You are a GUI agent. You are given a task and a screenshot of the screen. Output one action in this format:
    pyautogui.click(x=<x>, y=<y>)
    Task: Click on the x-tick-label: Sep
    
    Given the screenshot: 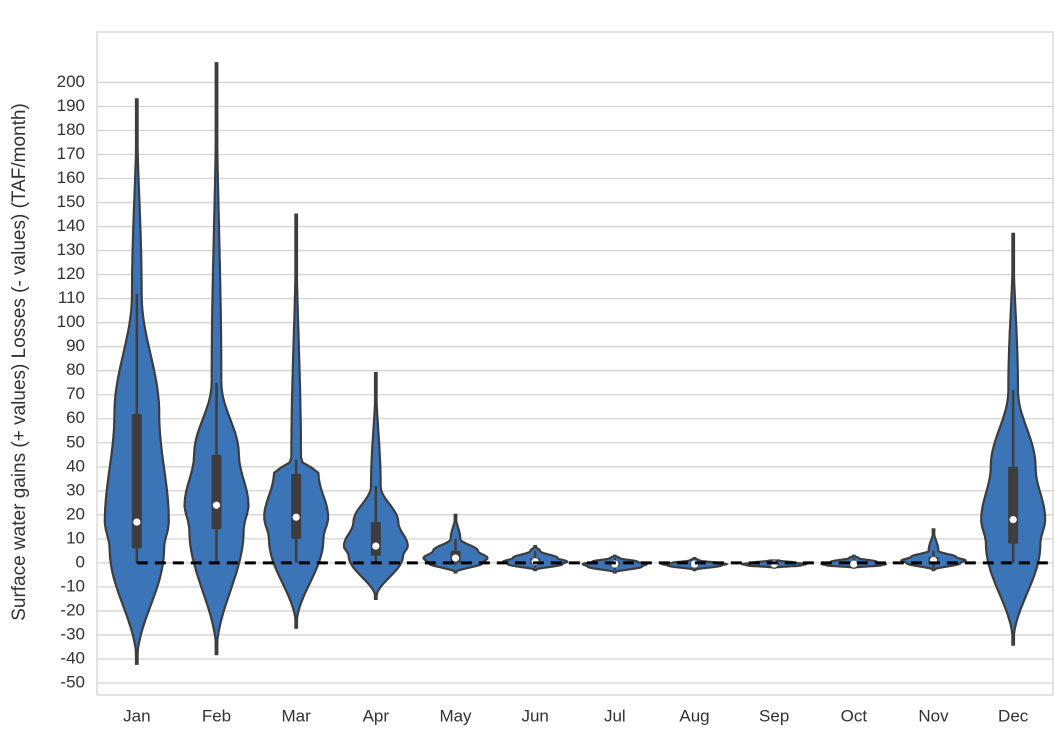 What is the action you would take?
    pyautogui.click(x=774, y=715)
    